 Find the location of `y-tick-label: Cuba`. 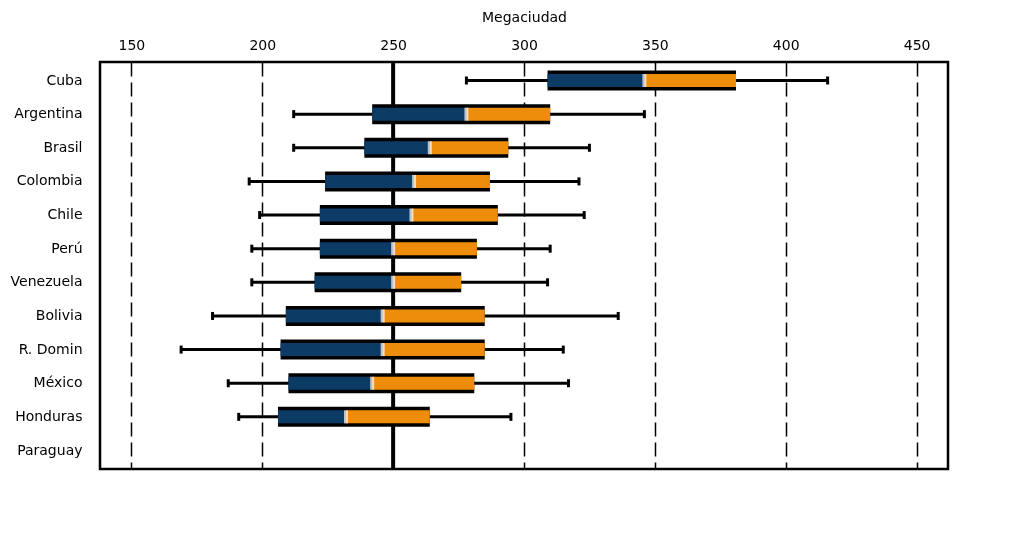

y-tick-label: Cuba is located at coordinates (64, 79).